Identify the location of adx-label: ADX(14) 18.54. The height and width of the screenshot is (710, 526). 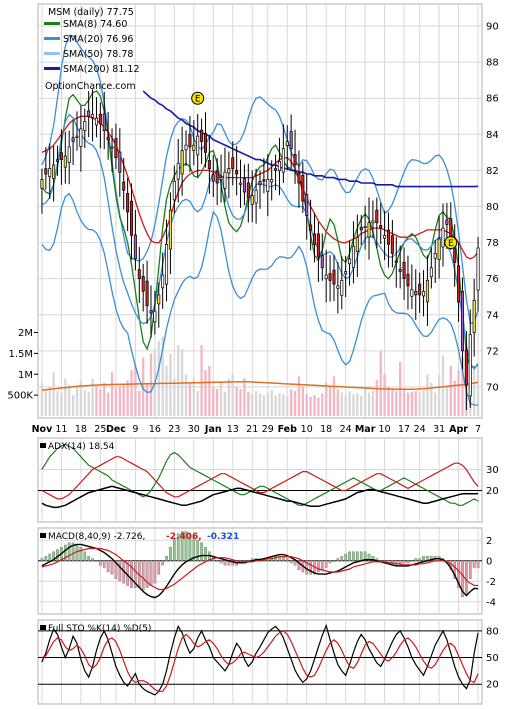
(81, 447).